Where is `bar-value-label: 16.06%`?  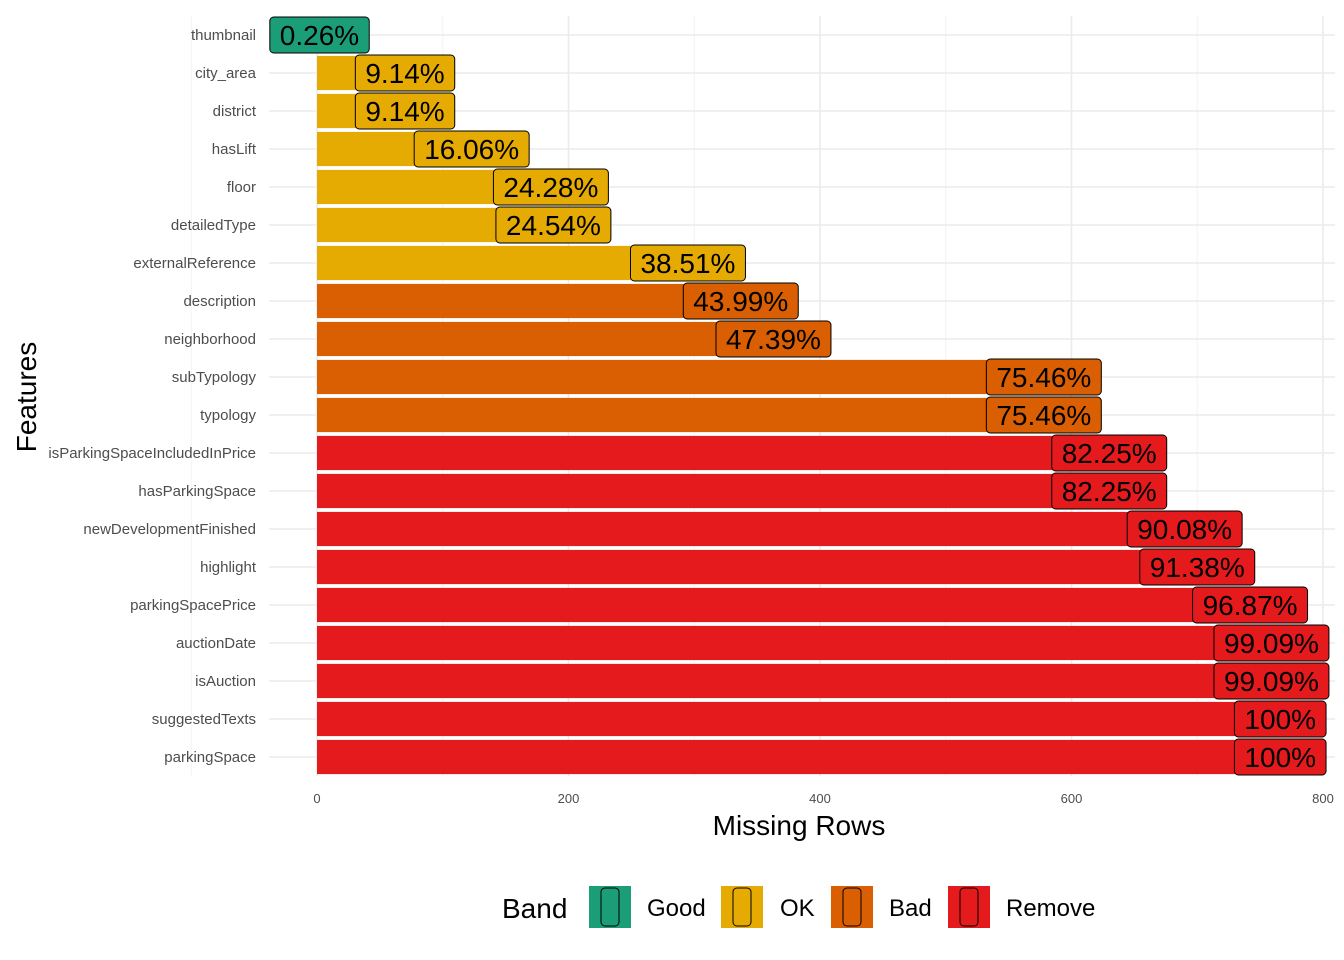 bar-value-label: 16.06% is located at coordinates (471, 149).